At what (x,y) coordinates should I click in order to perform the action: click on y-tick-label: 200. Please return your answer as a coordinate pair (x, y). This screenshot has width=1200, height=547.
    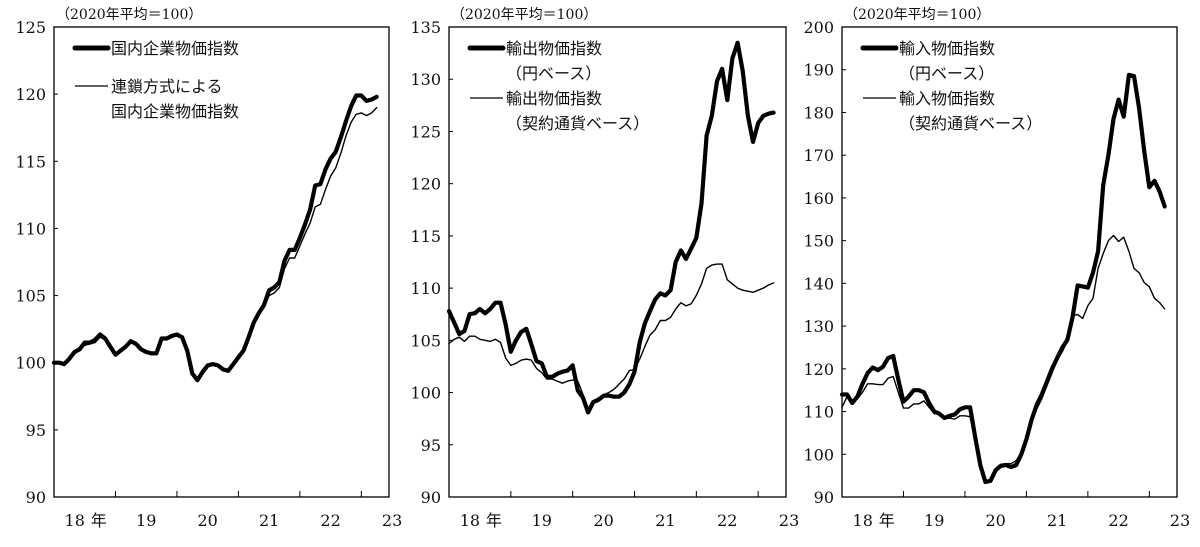
    Looking at the image, I should click on (818, 27).